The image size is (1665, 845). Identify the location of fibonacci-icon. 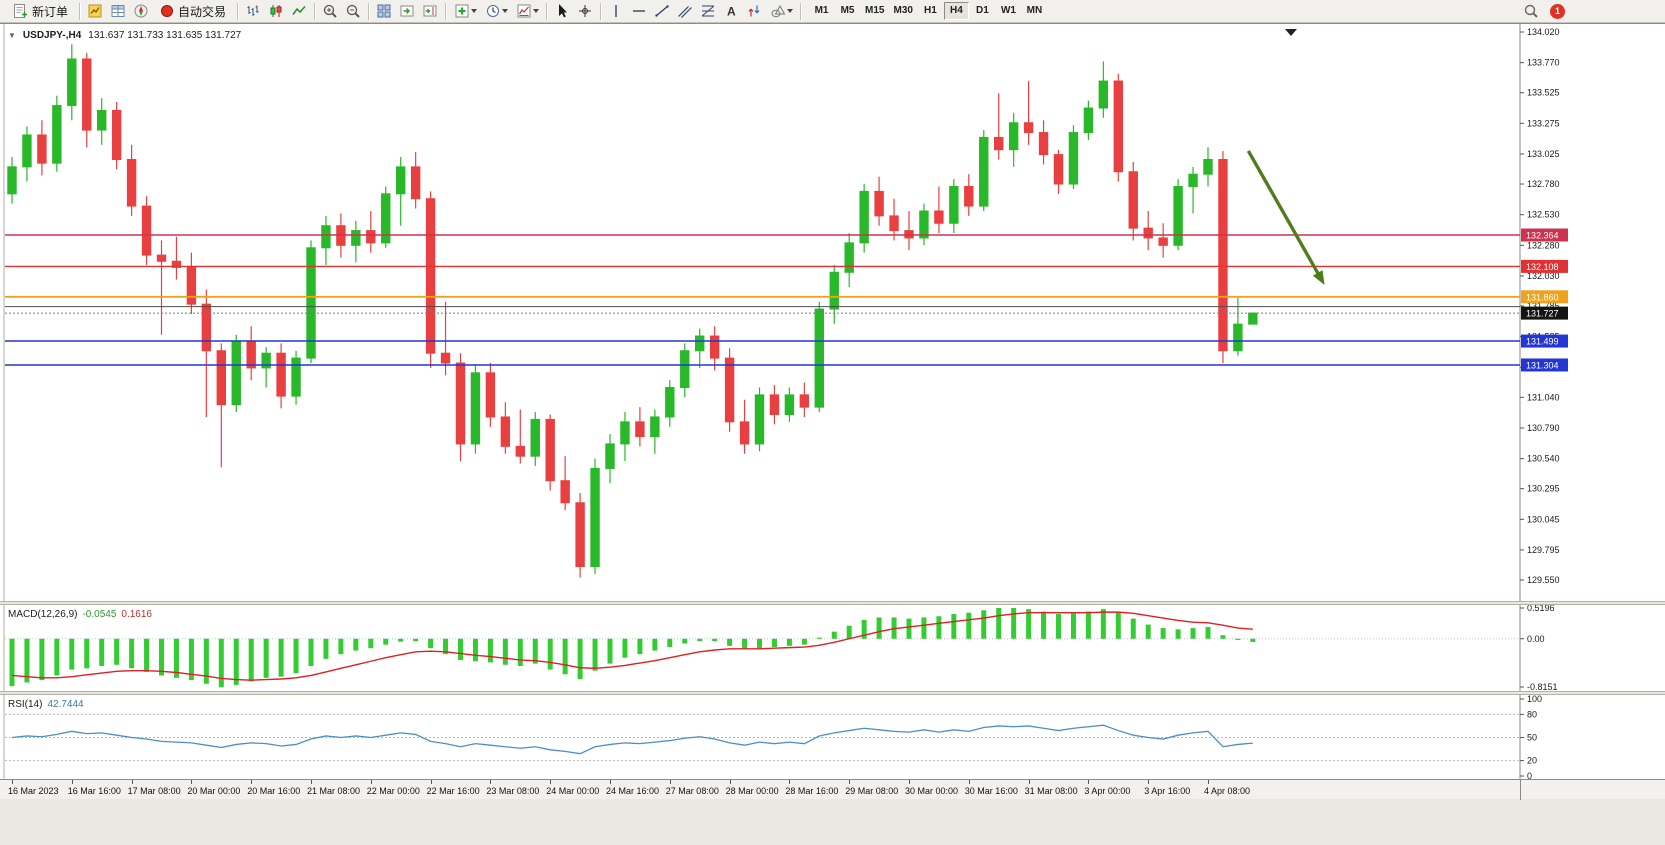
(708, 11).